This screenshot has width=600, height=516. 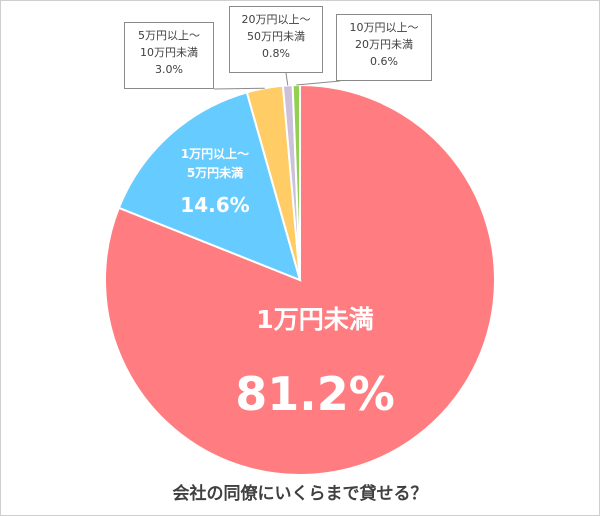 What do you see at coordinates (276, 36) in the screenshot?
I see `callout-line2: 50万円未満` at bounding box center [276, 36].